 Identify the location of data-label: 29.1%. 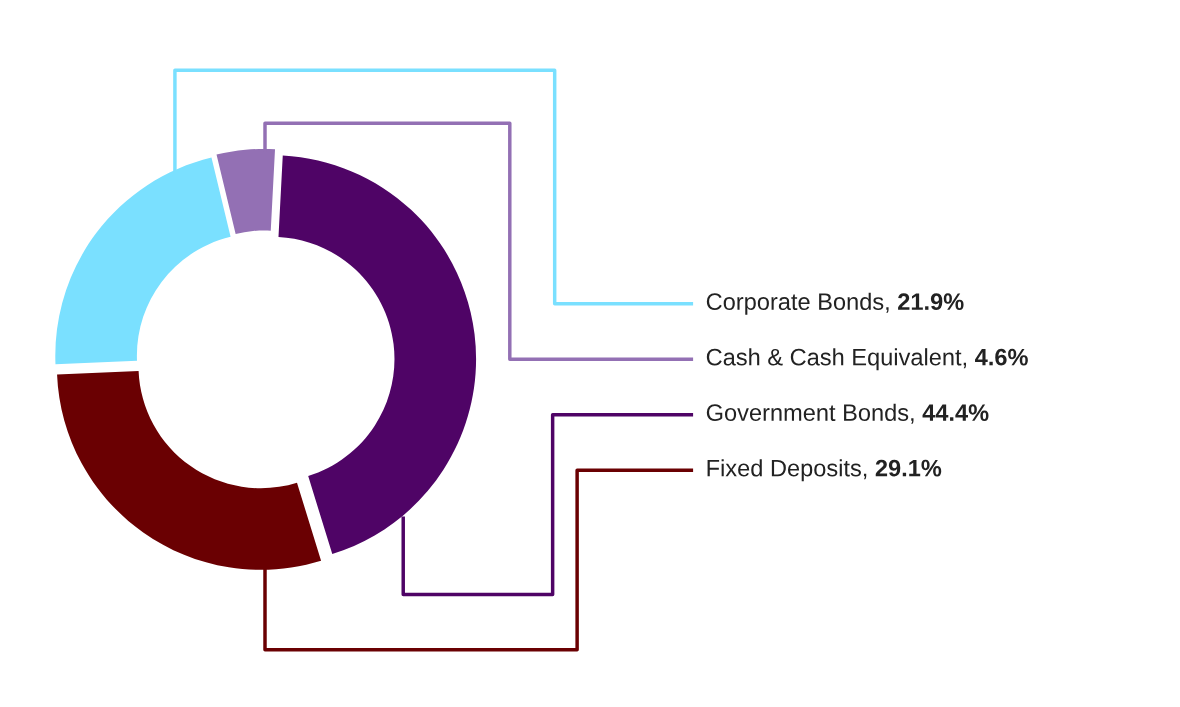
(908, 468).